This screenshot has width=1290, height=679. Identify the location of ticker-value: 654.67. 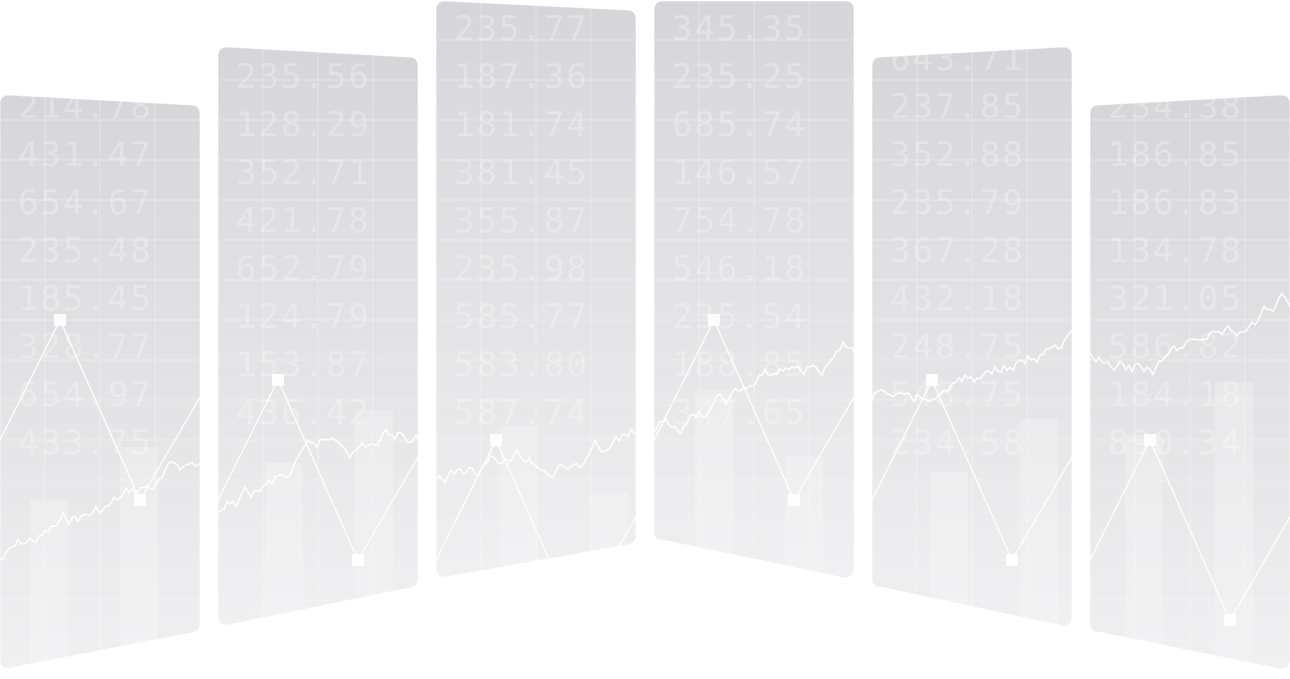
(85, 203).